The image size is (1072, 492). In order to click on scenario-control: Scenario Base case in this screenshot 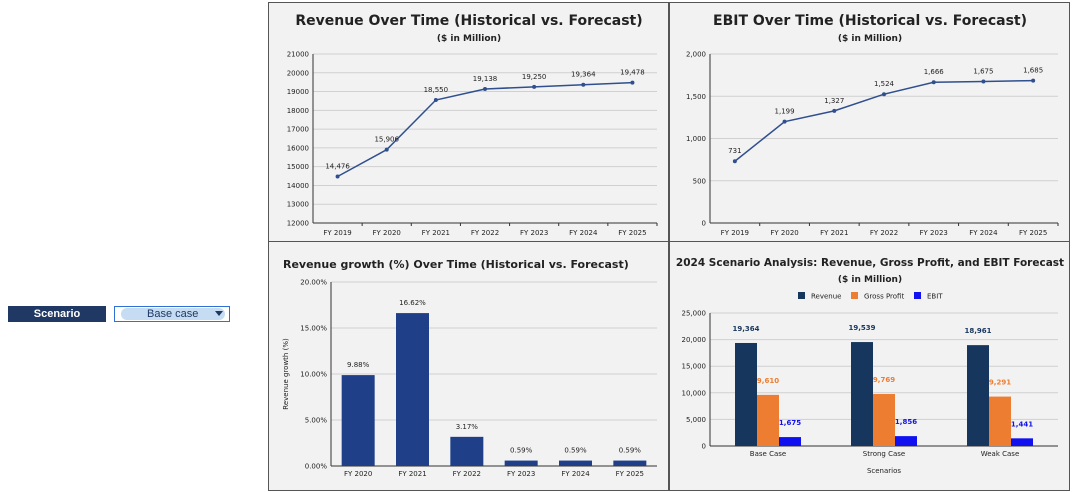, I will do `click(175, 317)`.